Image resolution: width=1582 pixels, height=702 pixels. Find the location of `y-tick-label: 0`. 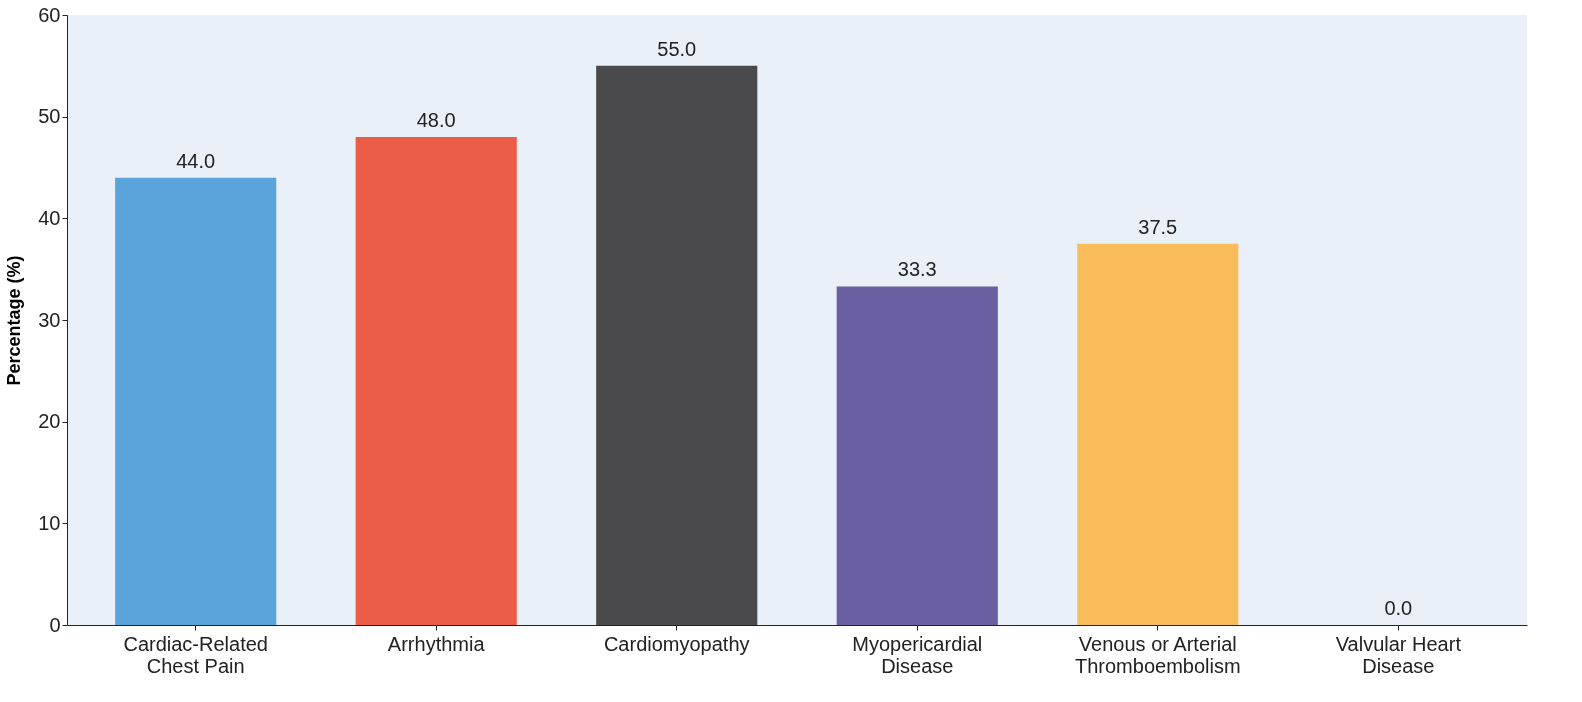

y-tick-label: 0 is located at coordinates (55, 624).